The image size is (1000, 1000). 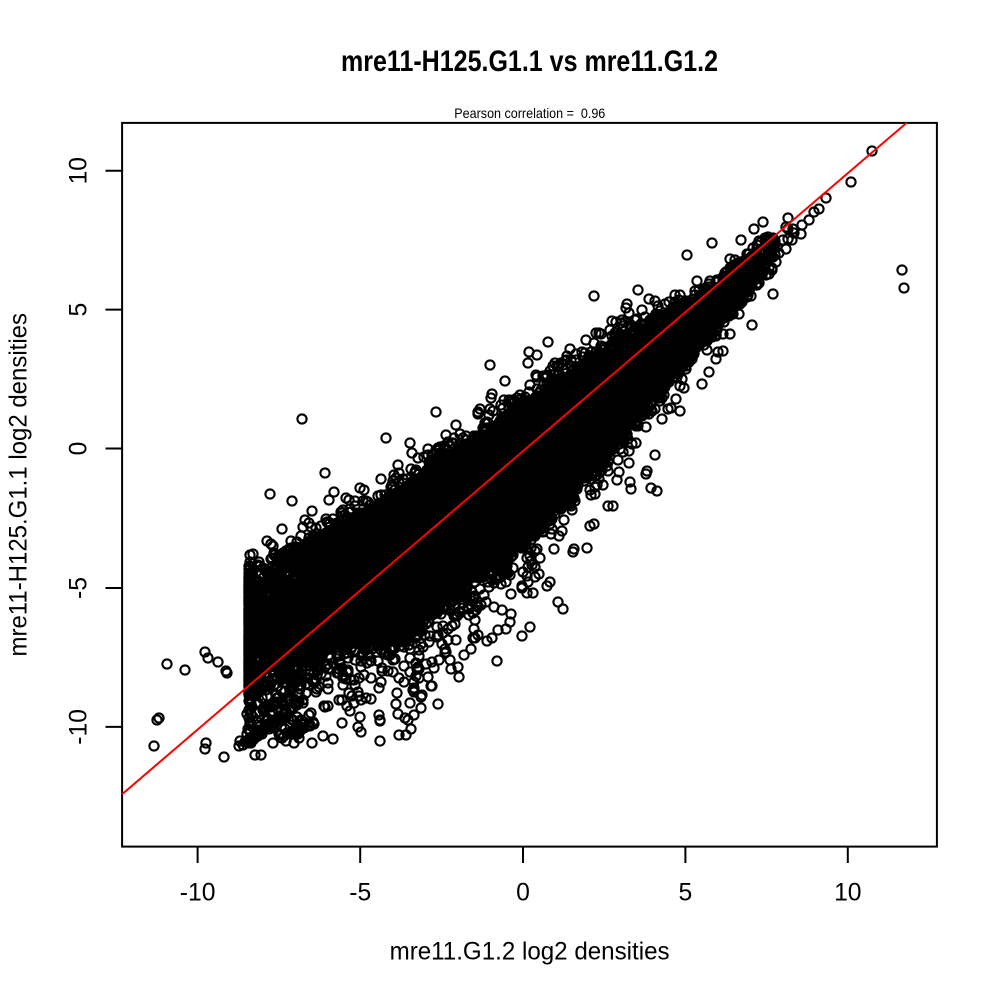 What do you see at coordinates (19, 485) in the screenshot?
I see `svg-text: mre11-H125.G1.1 log2 densities` at bounding box center [19, 485].